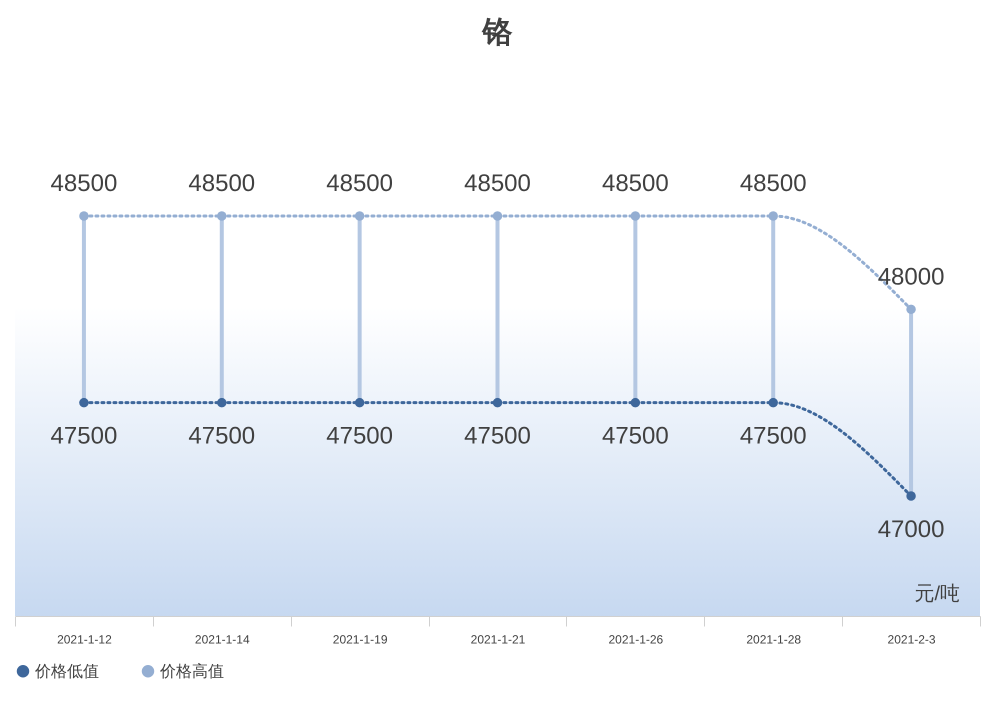  Describe the element at coordinates (912, 639) in the screenshot. I see `x-tick-label: 2021-2-3` at that location.